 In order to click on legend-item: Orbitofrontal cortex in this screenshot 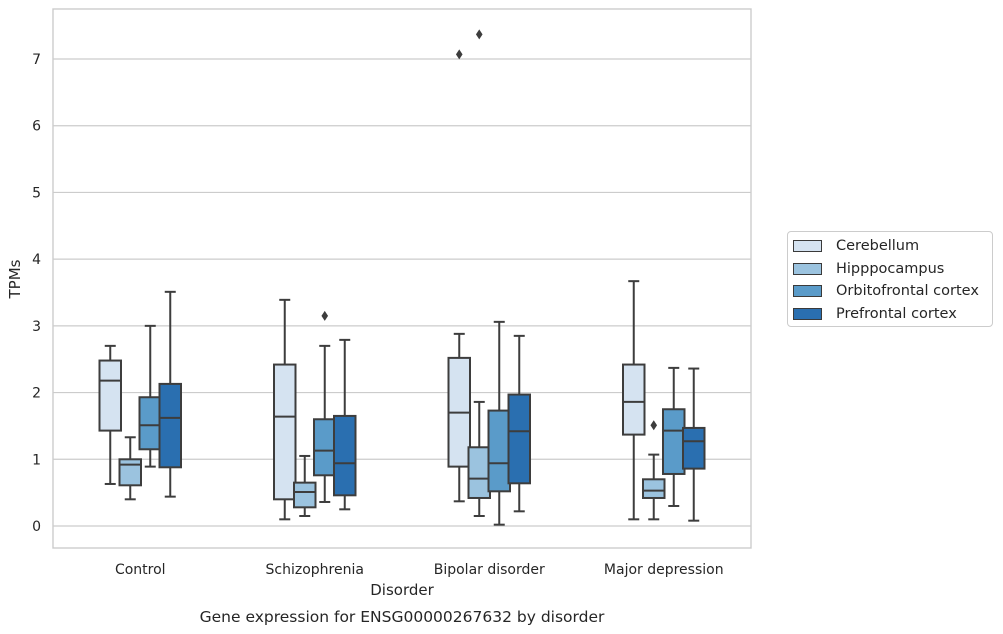, I will do `click(892, 291)`.